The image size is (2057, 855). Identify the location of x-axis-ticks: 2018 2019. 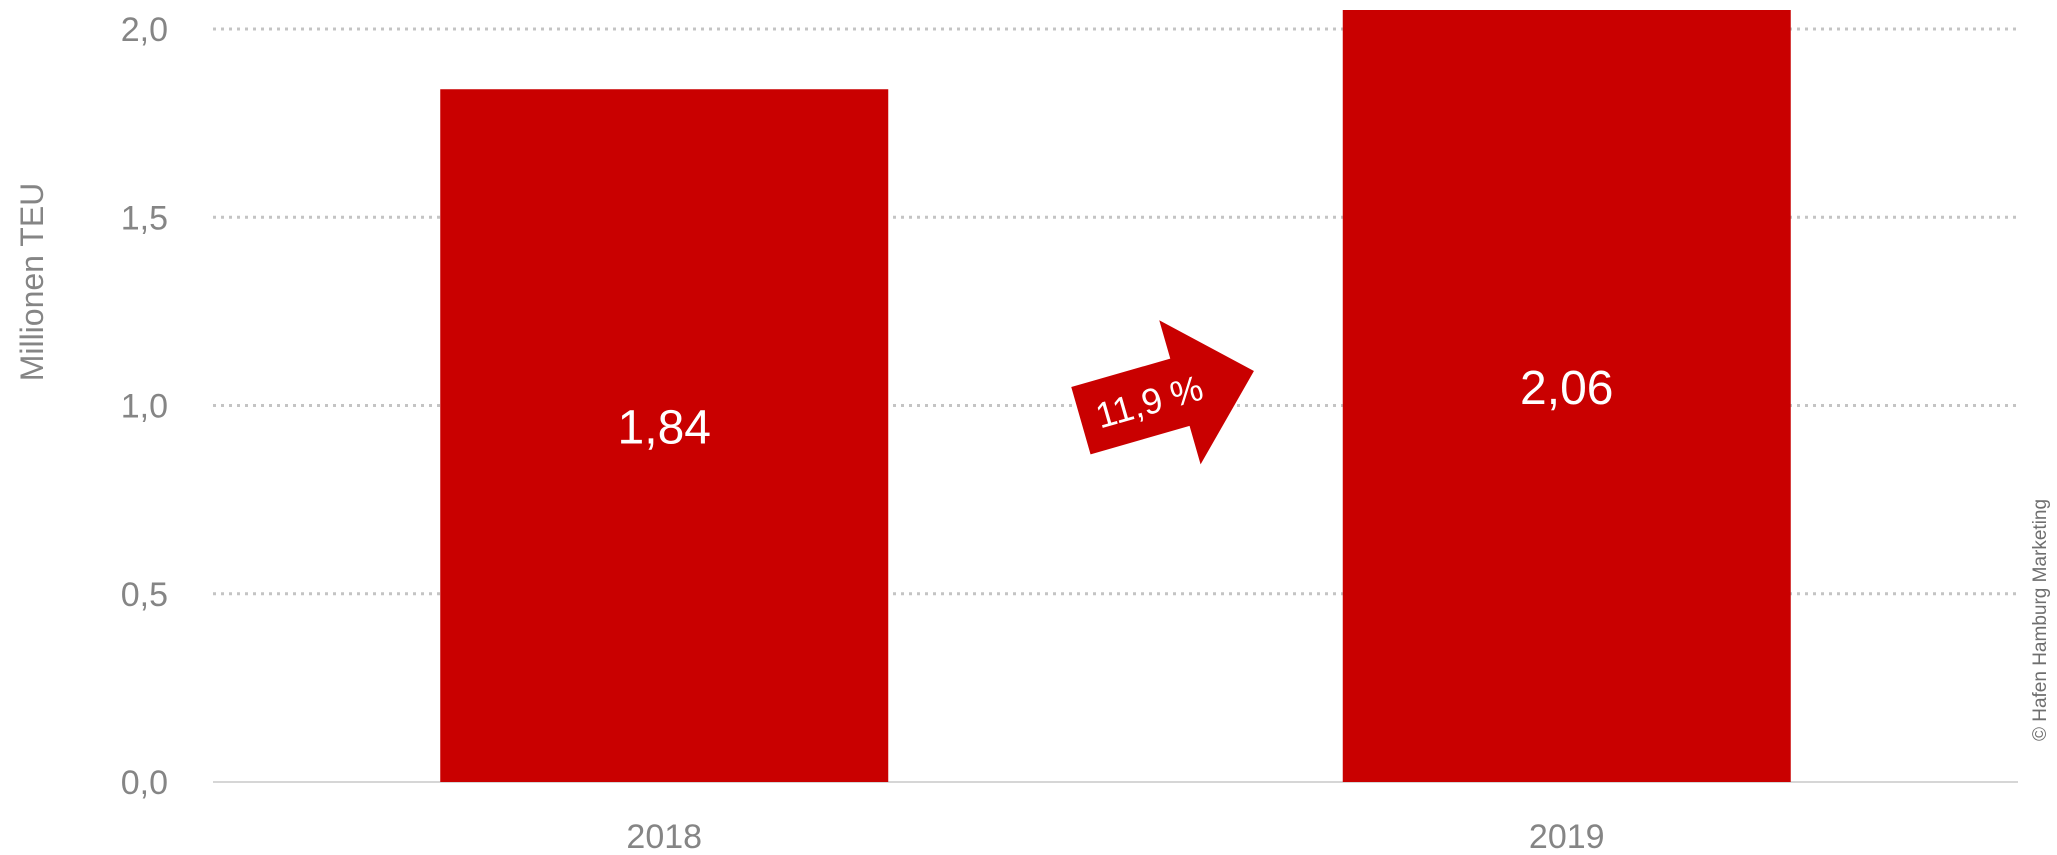
(1115, 836).